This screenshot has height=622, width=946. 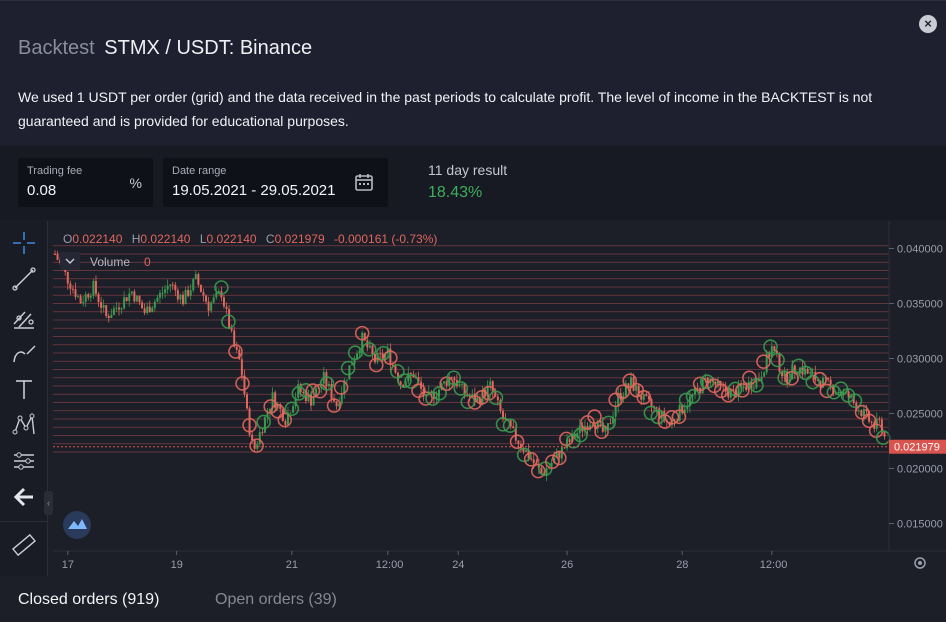 I want to click on result-value: 18.43%, so click(x=455, y=192).